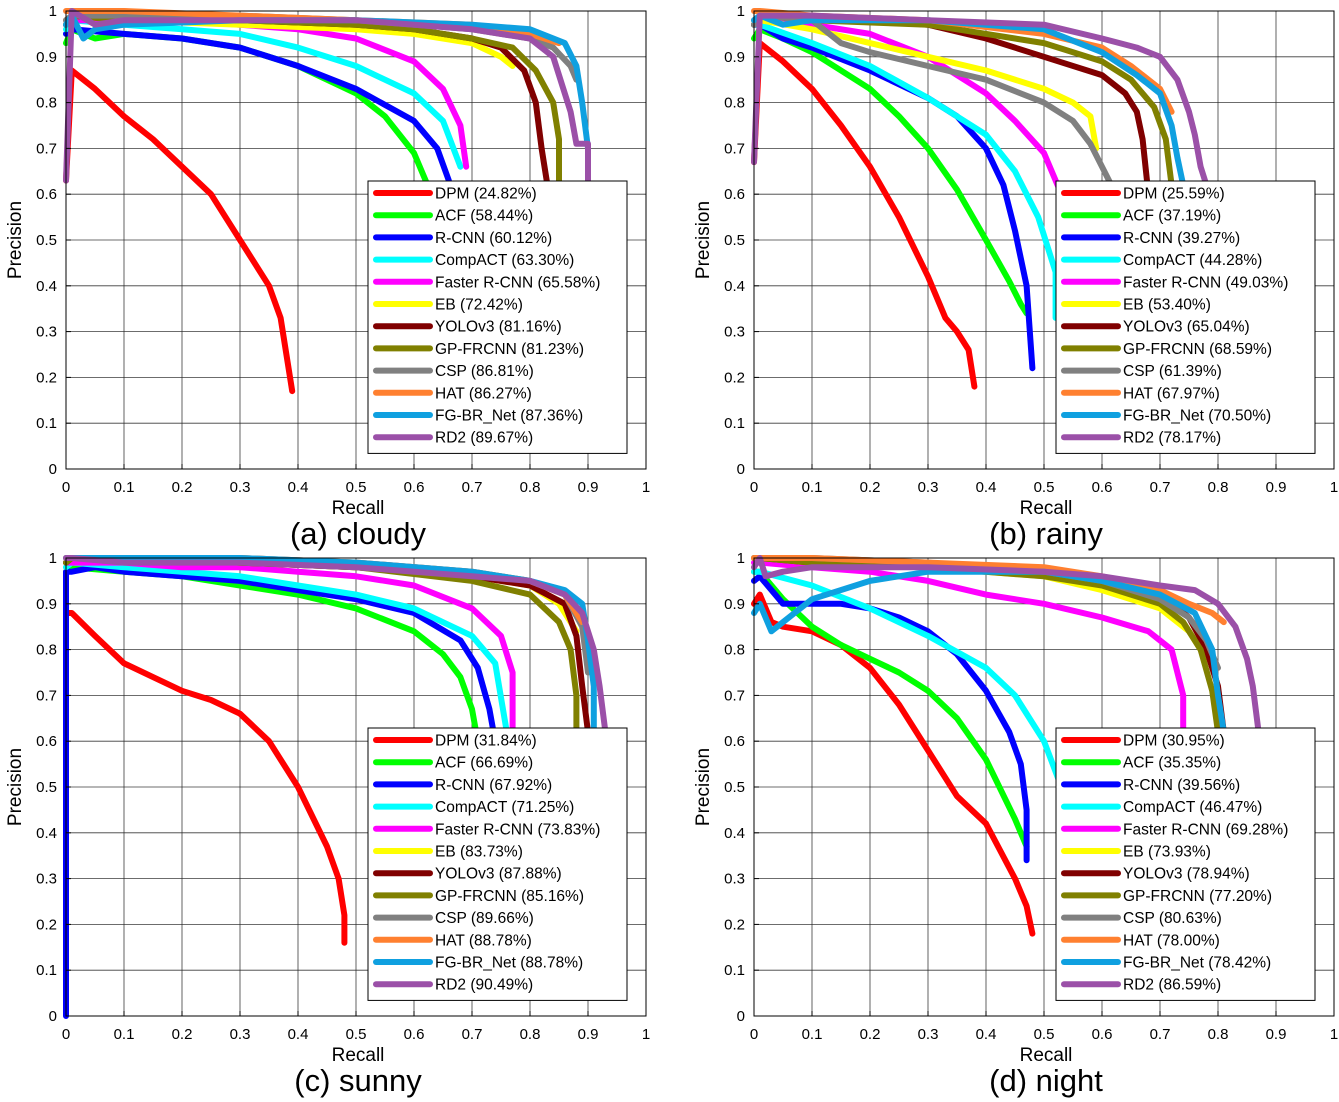 The height and width of the screenshot is (1102, 1339). Describe the element at coordinates (1172, 985) in the screenshot. I see `legend-entry: RD2 (86.59%)` at that location.